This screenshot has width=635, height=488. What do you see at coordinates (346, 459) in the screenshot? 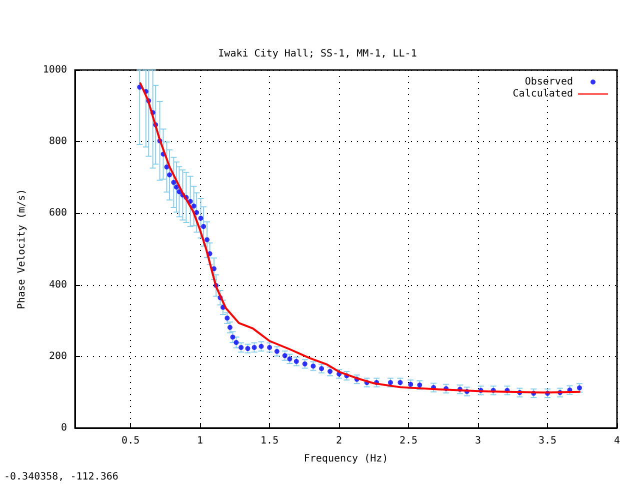
I see `x-axis-title: Frequency (Hz)` at bounding box center [346, 459].